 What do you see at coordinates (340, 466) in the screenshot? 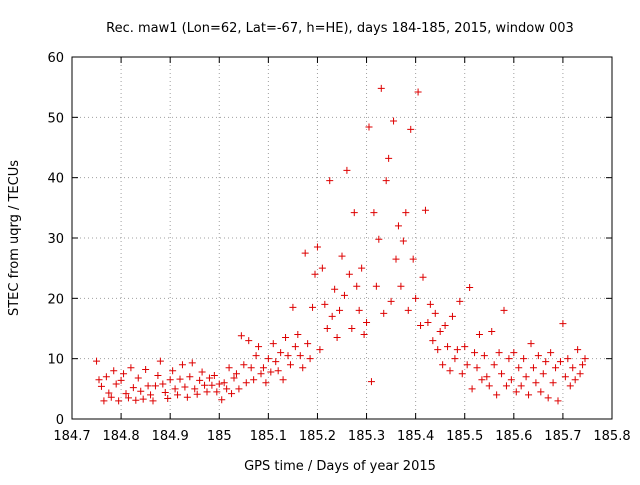
I see `x-axis-label: GPS time / Days of year 2015` at bounding box center [340, 466].